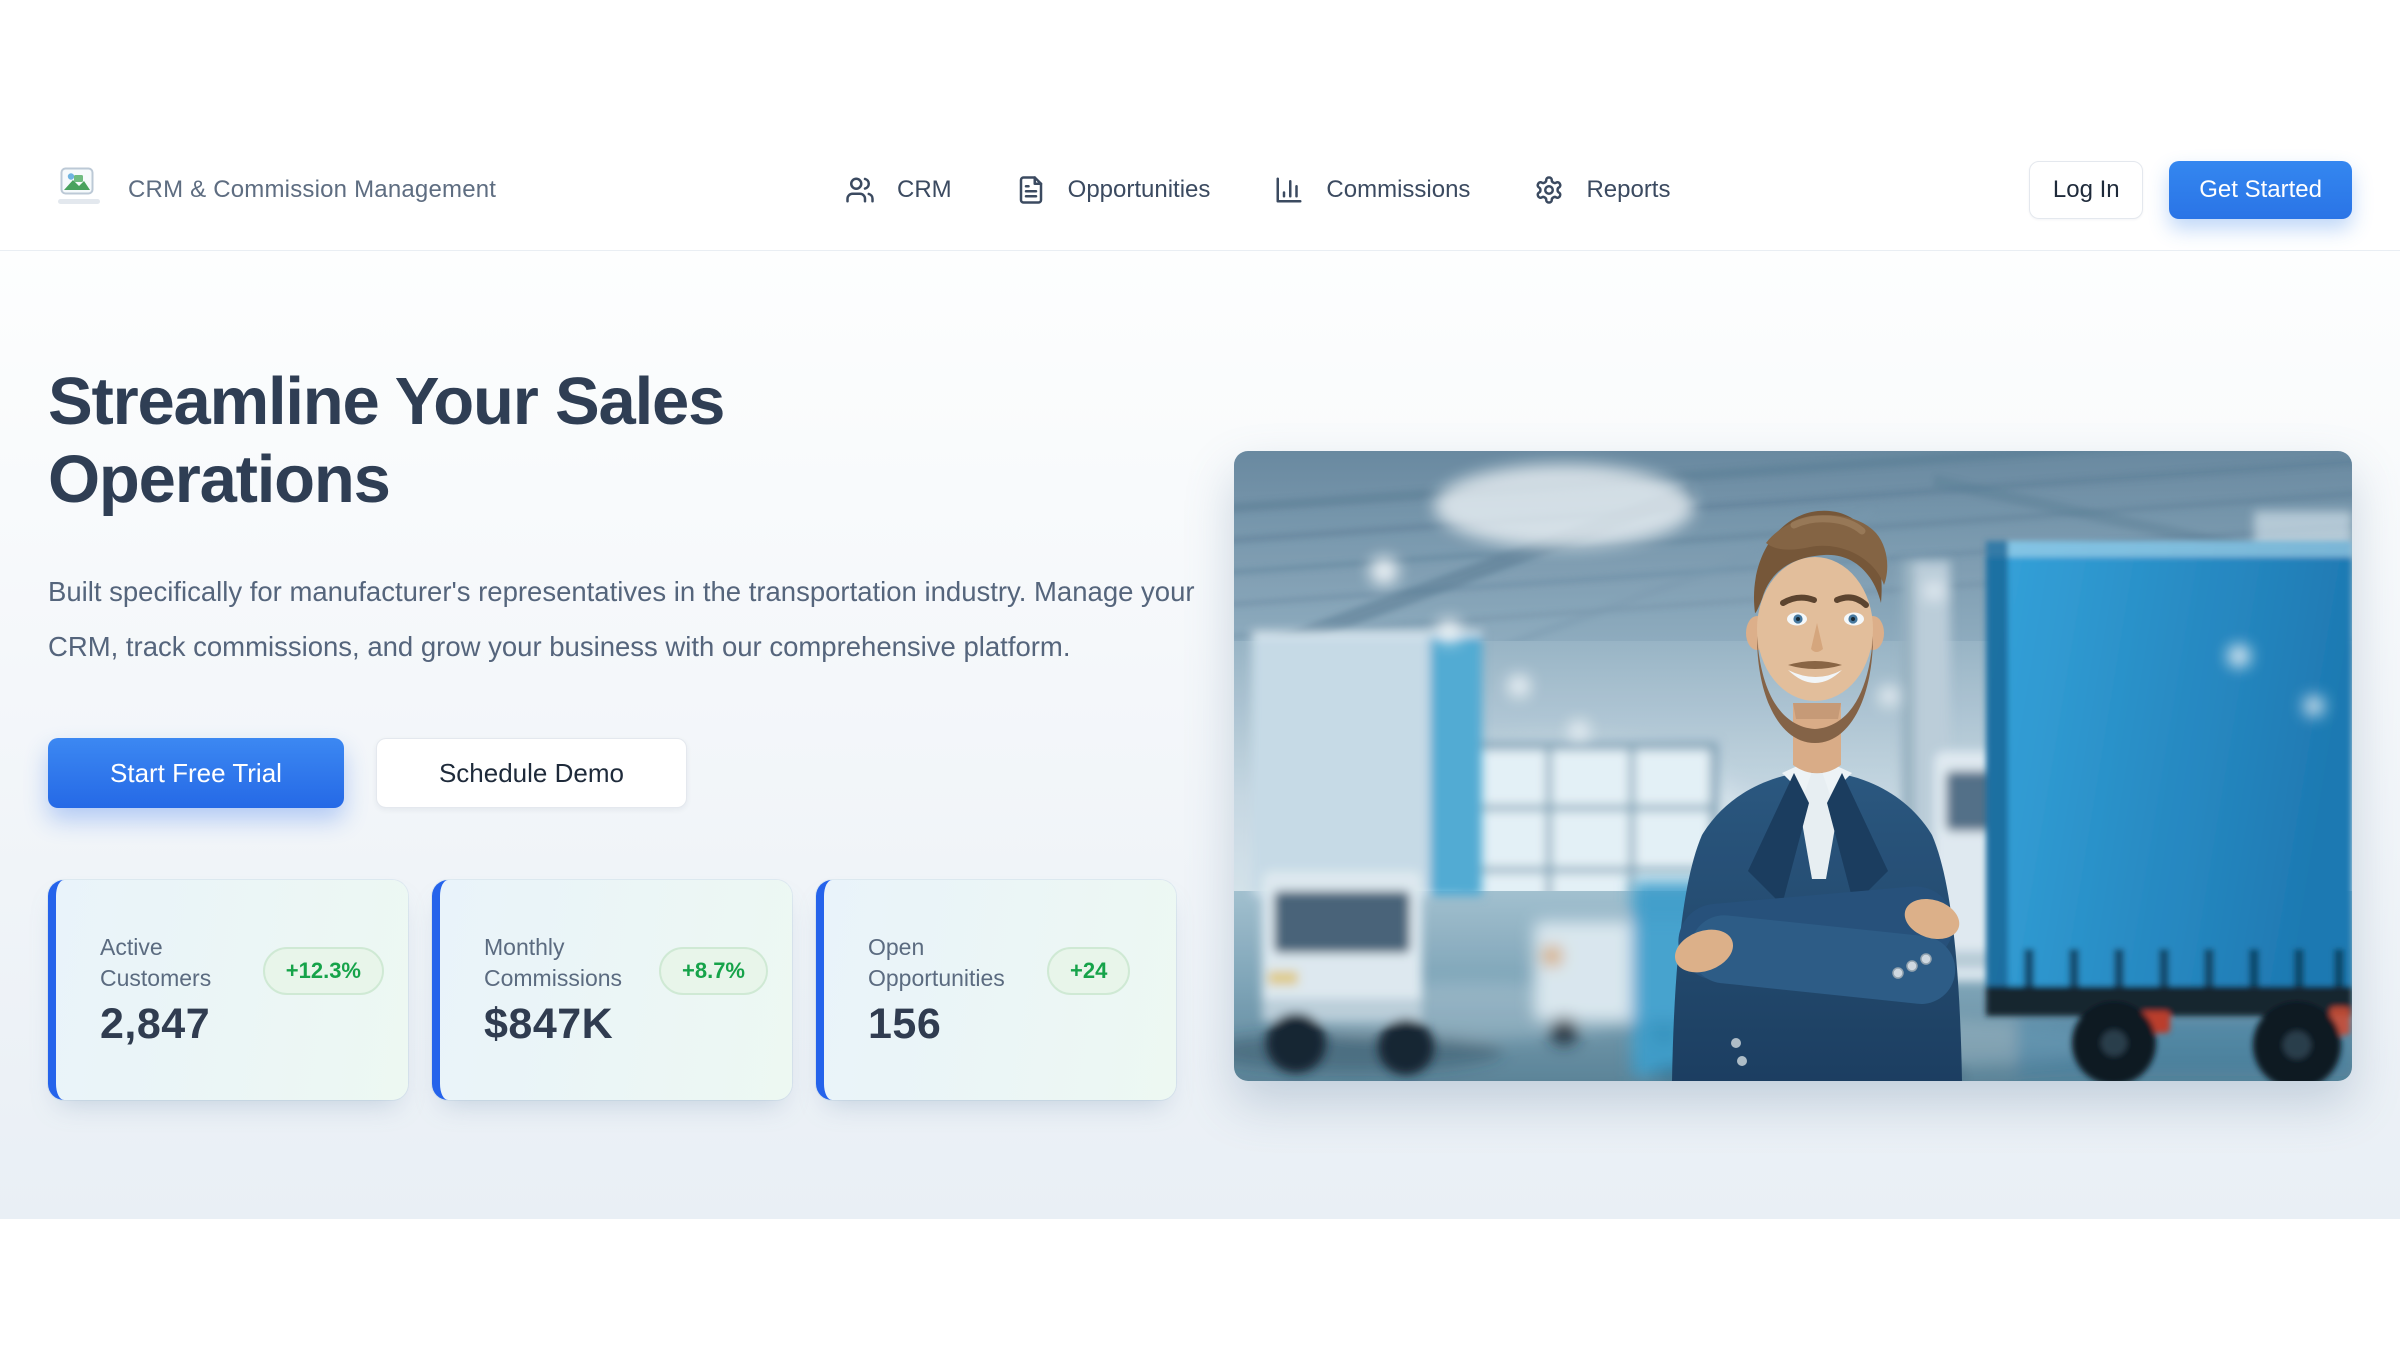 The height and width of the screenshot is (1350, 2400). Describe the element at coordinates (936, 962) in the screenshot. I see `stat-label: Open Opportunities` at that location.